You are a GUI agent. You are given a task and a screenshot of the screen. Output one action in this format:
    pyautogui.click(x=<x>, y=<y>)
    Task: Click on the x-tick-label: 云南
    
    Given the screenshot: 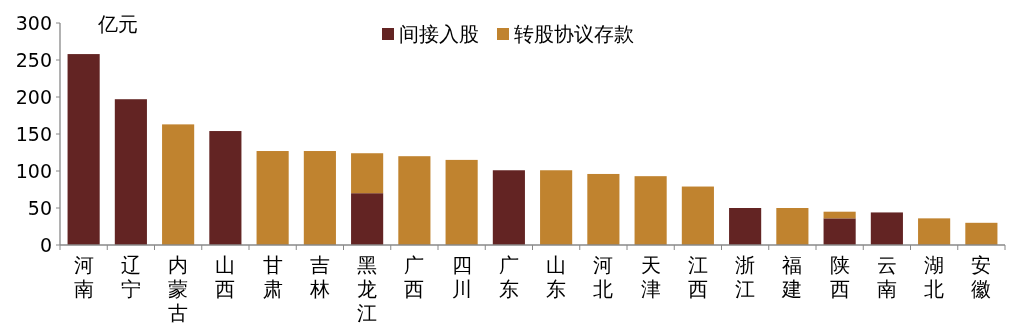 What is the action you would take?
    pyautogui.click(x=886, y=277)
    